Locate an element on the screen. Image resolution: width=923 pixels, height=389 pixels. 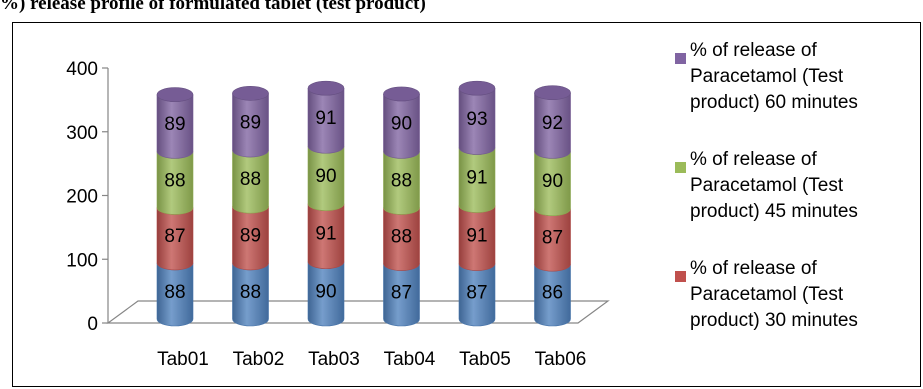
data-label: 86 is located at coordinates (552, 293).